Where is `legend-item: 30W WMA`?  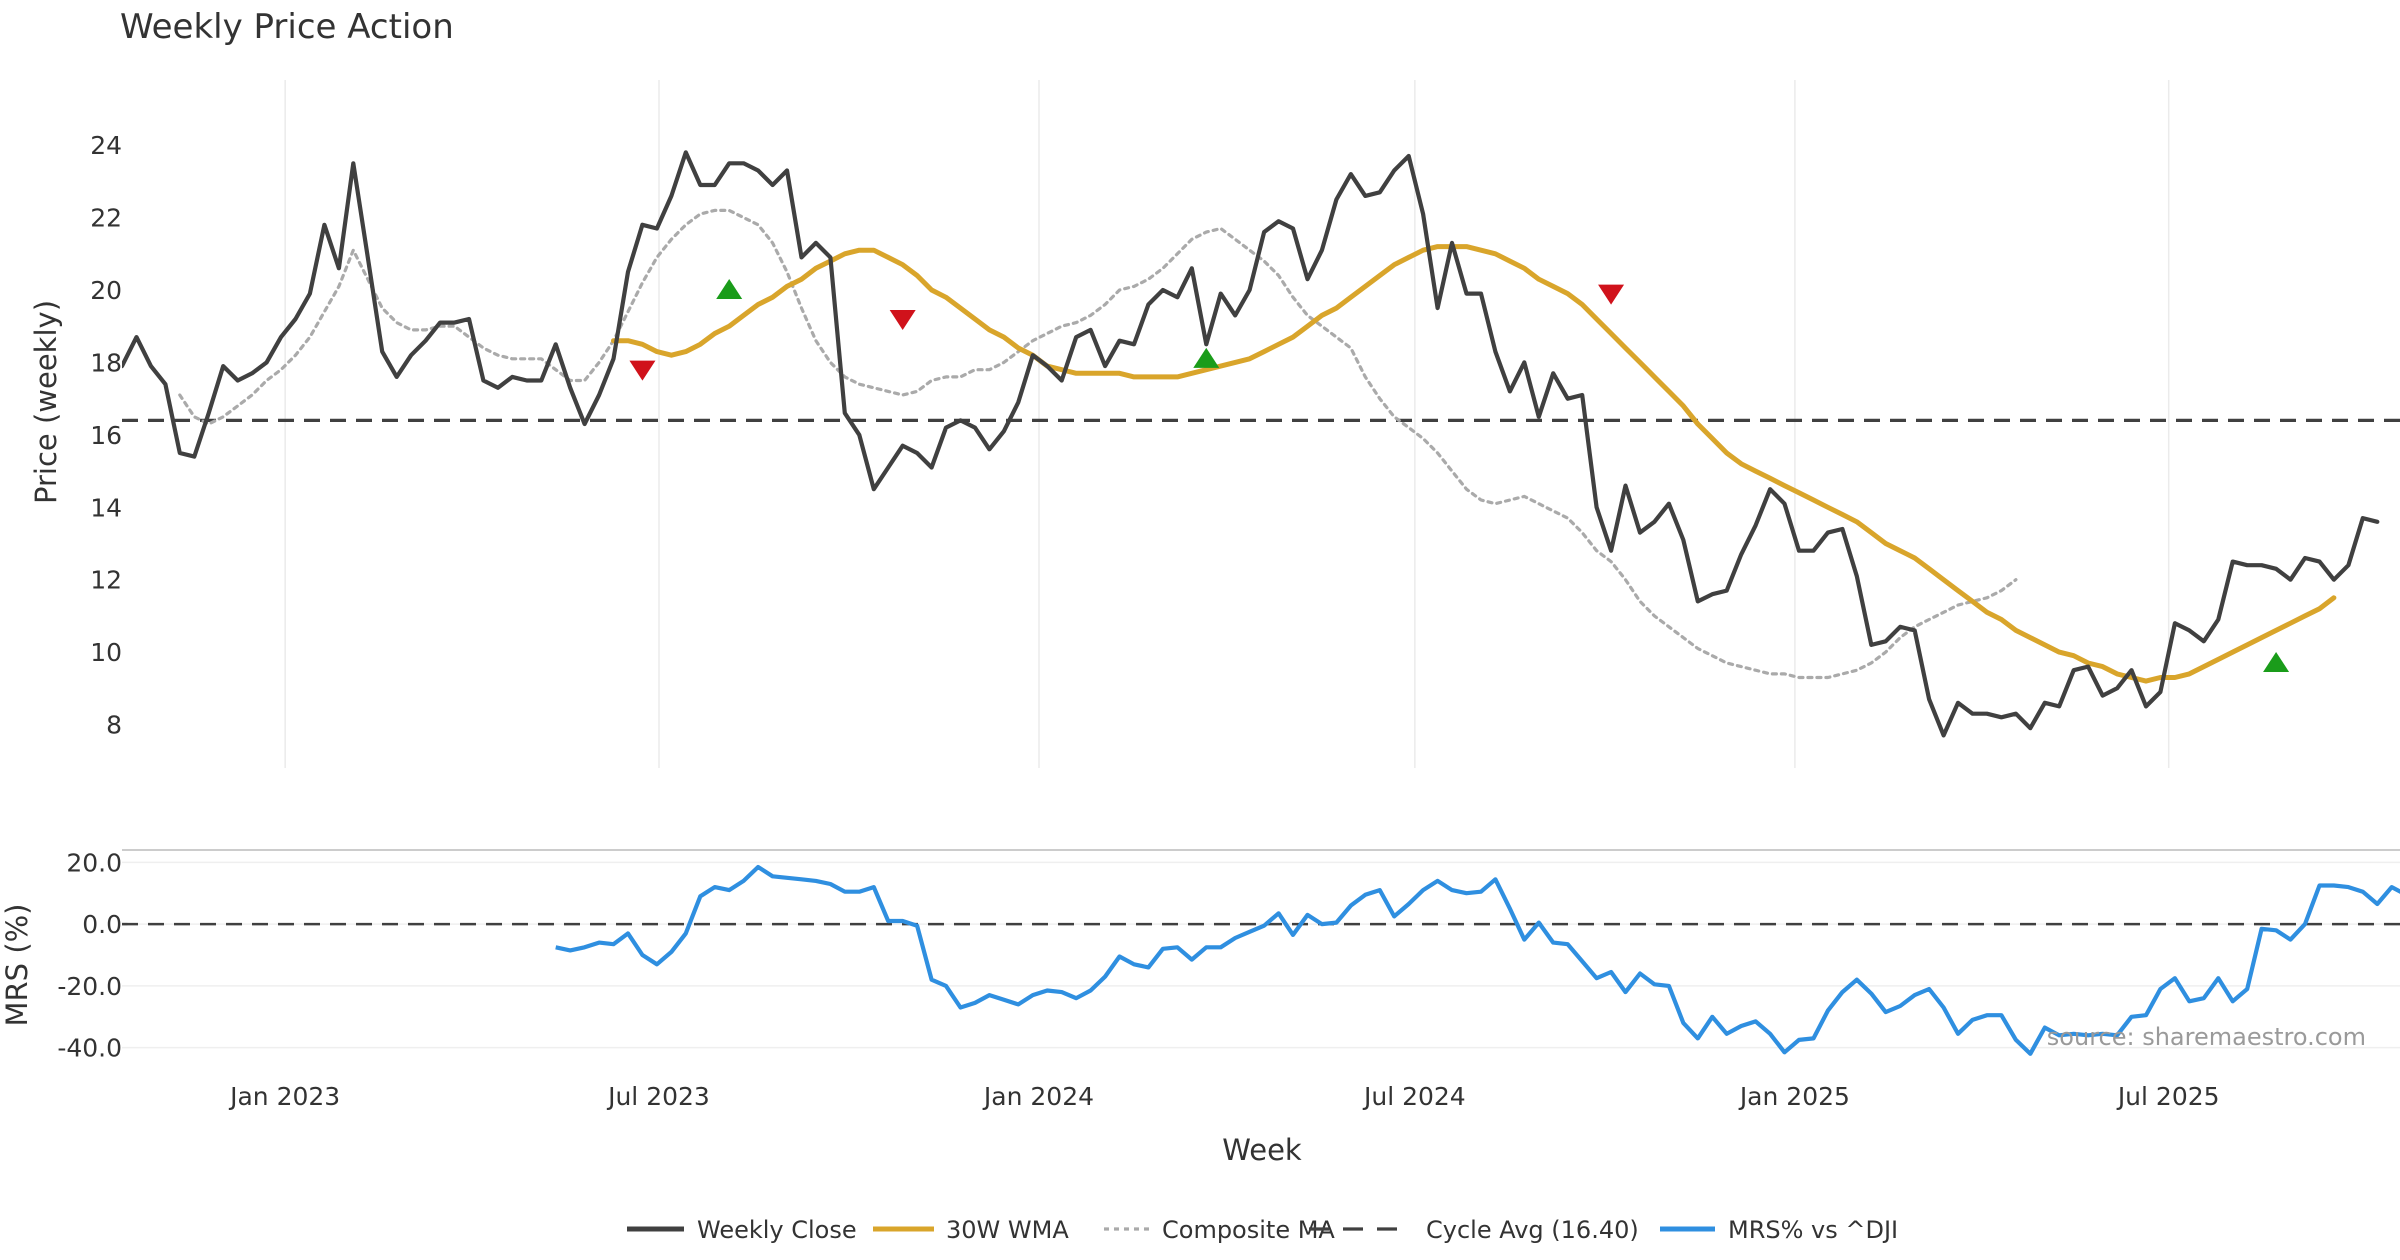 legend-item: 30W WMA is located at coordinates (971, 1230).